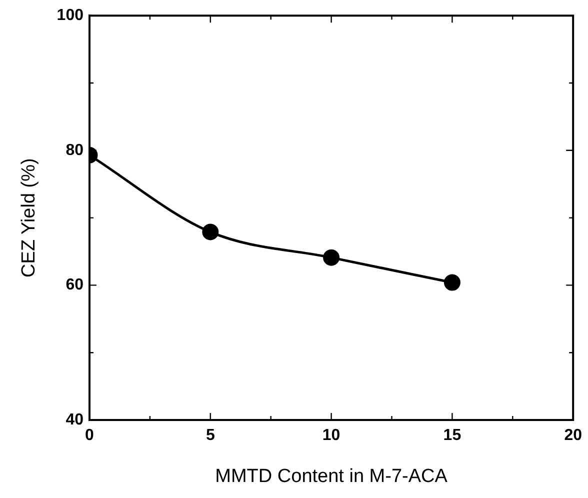 Image resolution: width=588 pixels, height=498 pixels. Describe the element at coordinates (210, 435) in the screenshot. I see `x-tick-label: 5` at that location.